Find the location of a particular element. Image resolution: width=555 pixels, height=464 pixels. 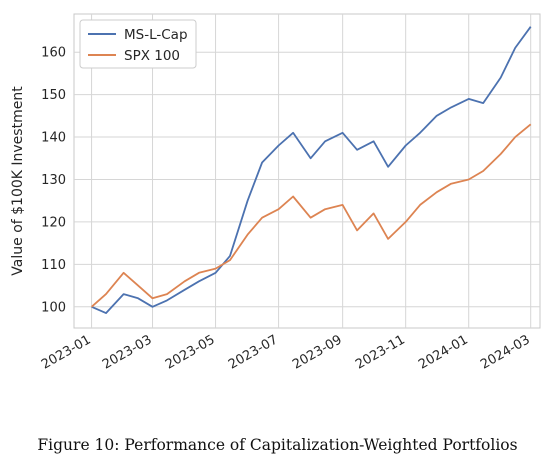

y-tick-label: 140 is located at coordinates (53, 138).